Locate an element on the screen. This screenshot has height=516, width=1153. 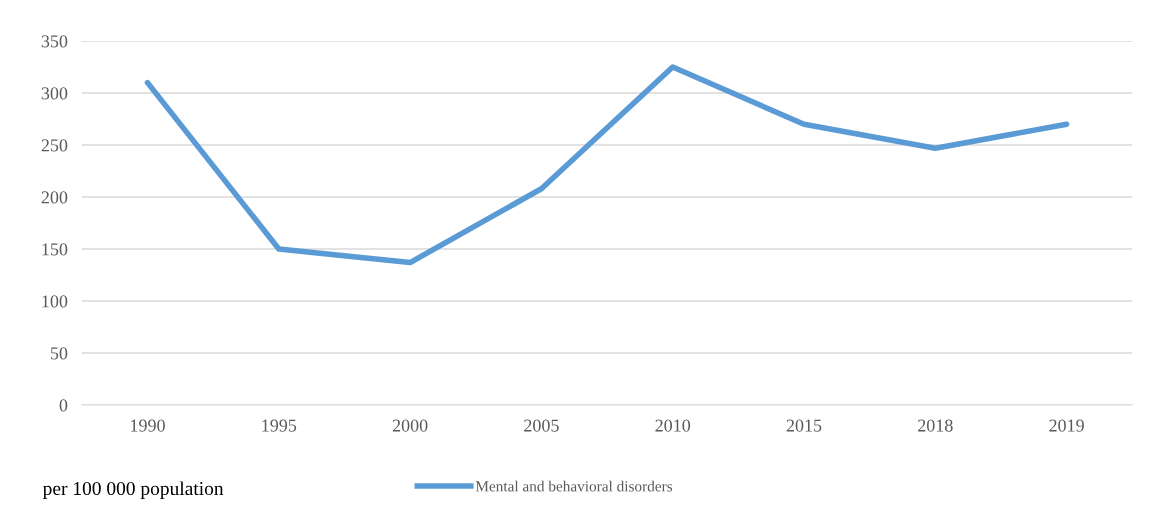
y-tick-label: 200 is located at coordinates (54, 197).